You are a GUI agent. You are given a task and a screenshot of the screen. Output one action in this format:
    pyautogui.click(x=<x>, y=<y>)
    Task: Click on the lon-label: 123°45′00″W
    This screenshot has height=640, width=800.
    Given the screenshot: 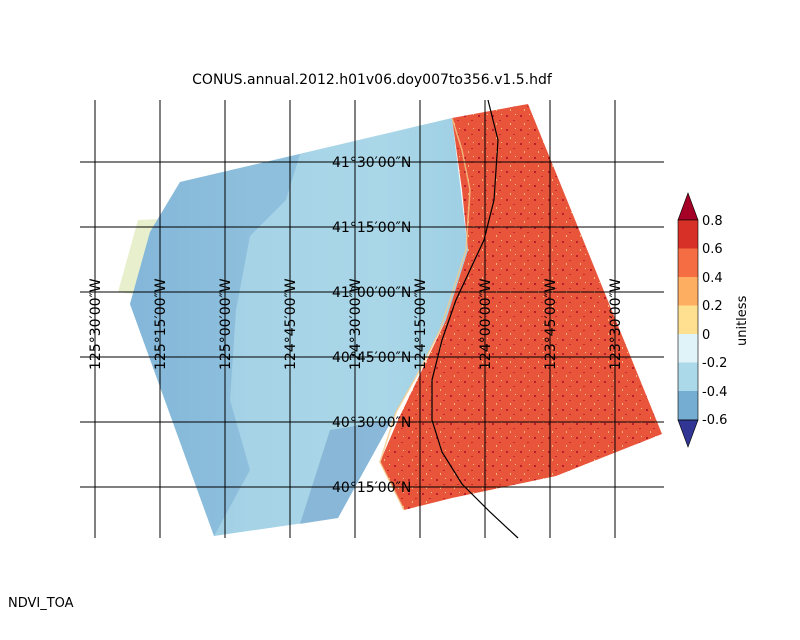 What is the action you would take?
    pyautogui.click(x=551, y=324)
    